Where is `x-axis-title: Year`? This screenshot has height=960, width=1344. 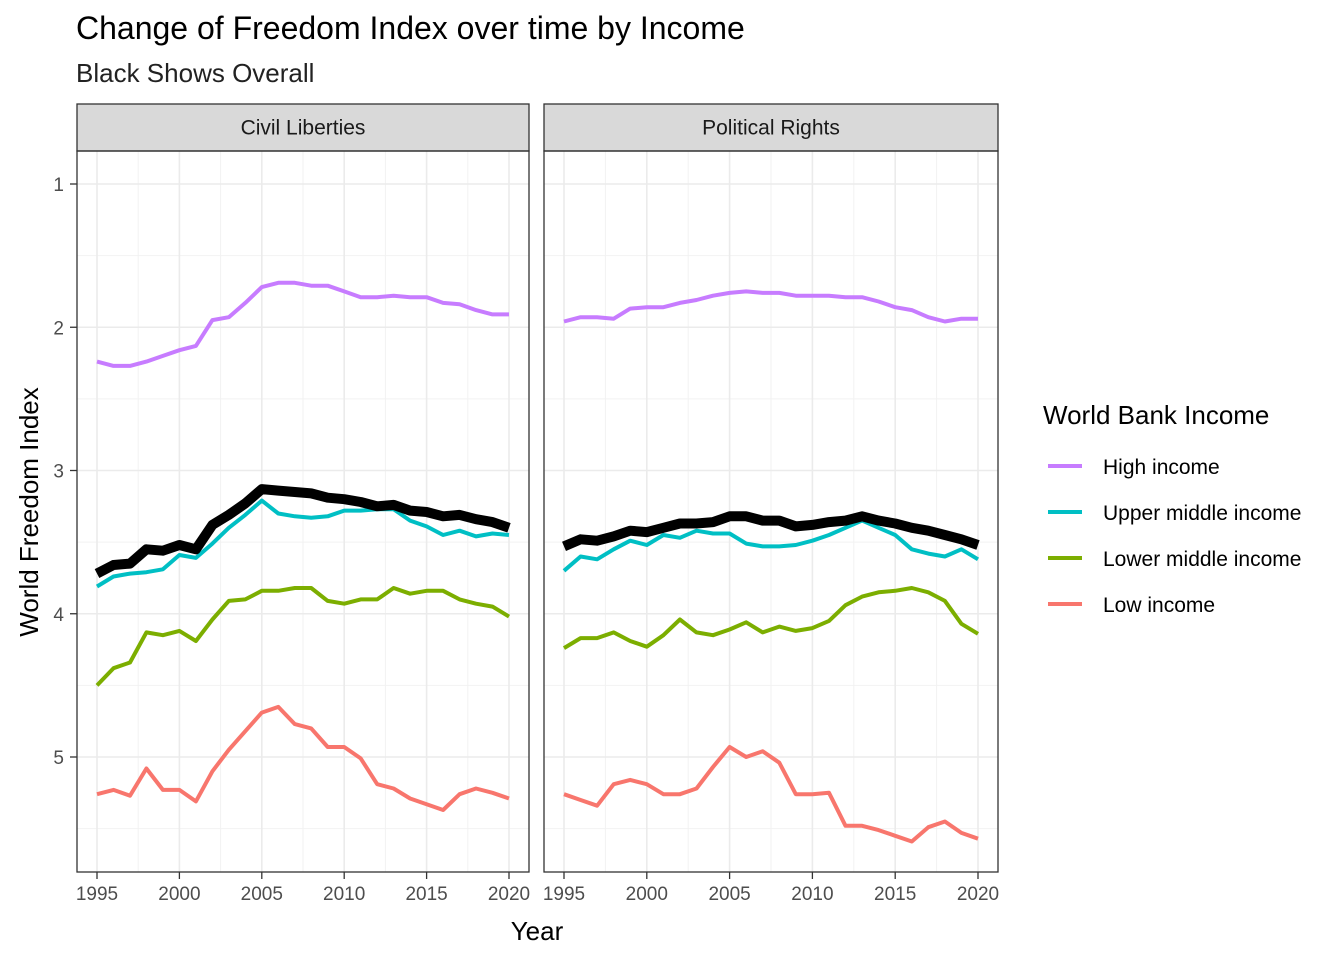 x-axis-title: Year is located at coordinates (537, 931).